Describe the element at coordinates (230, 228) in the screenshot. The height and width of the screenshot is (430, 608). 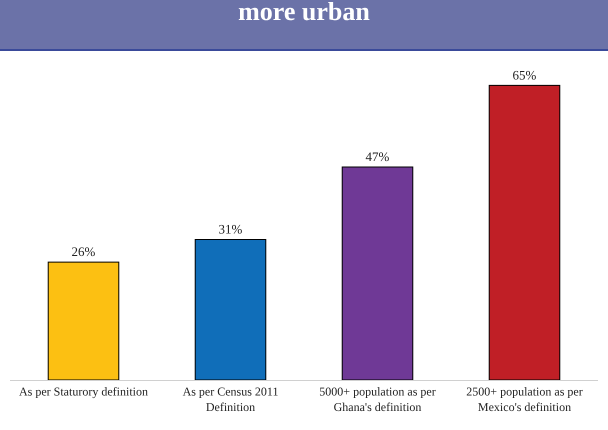
I see `data-label: 31%` at that location.